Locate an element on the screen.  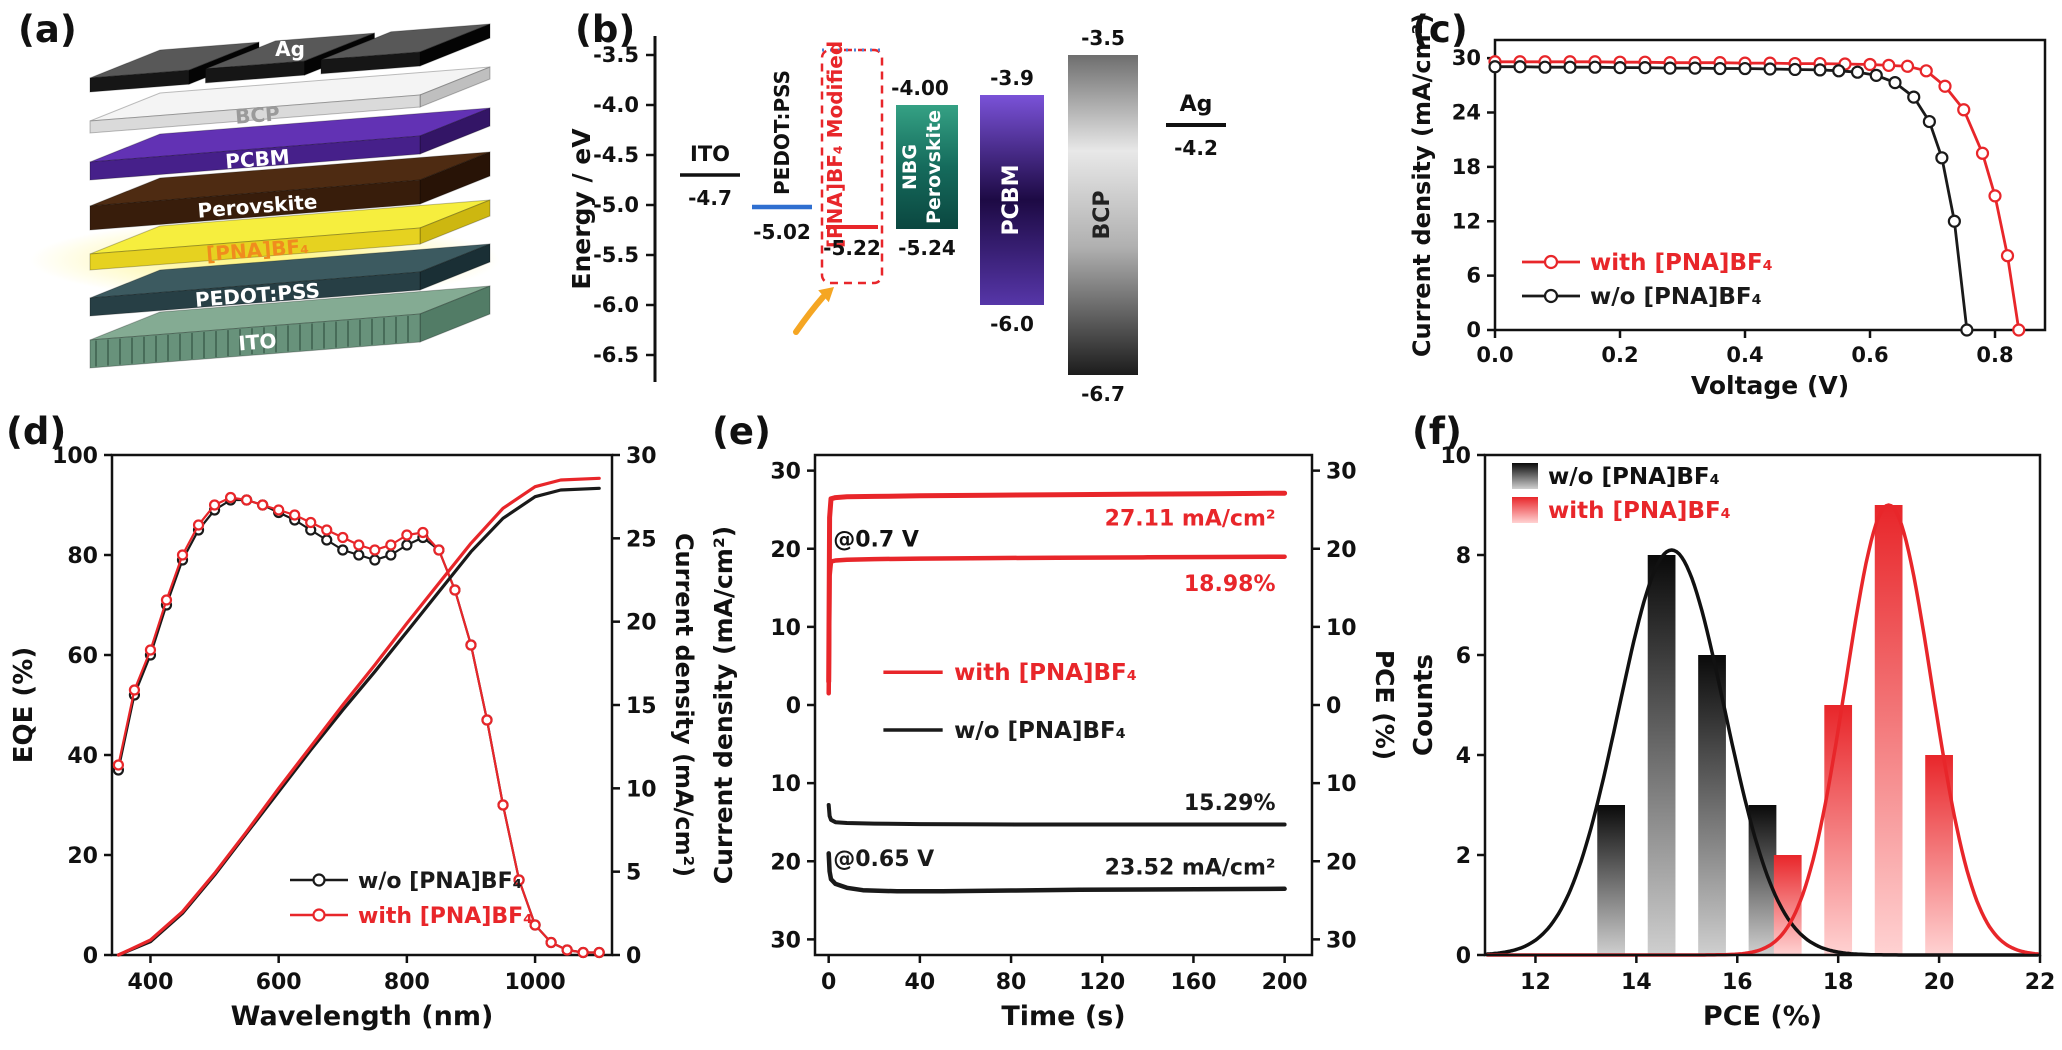
panel-c-label: (c) is located at coordinates (1440, 29).